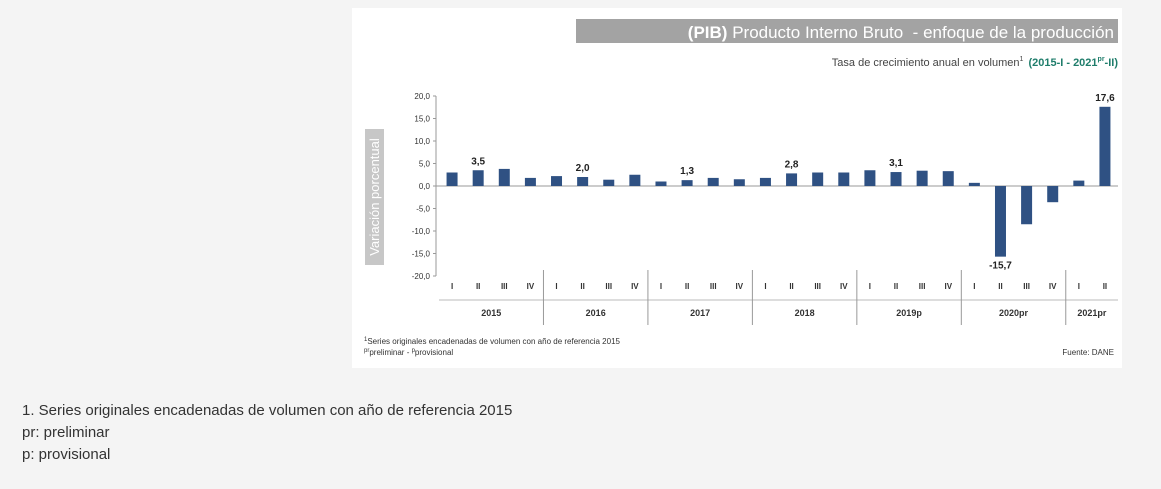 This screenshot has height=489, width=1161. Describe the element at coordinates (421, 231) in the screenshot. I see `y-tick-label: -10,0` at that location.